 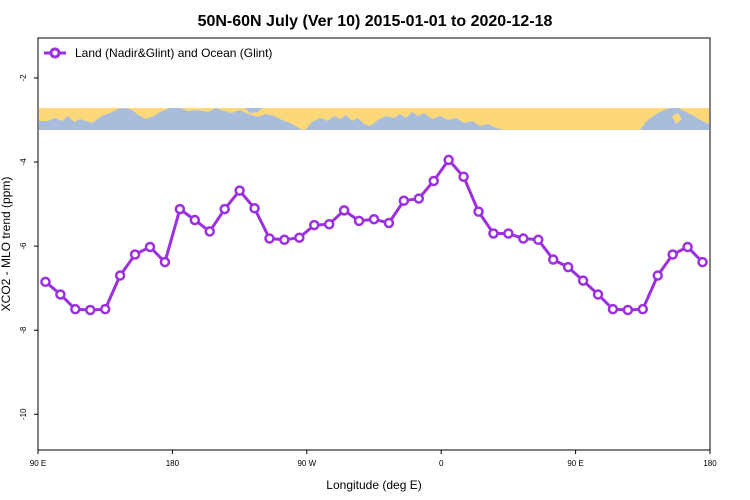 What do you see at coordinates (23, 78) in the screenshot?
I see `y-tick-label: -2` at bounding box center [23, 78].